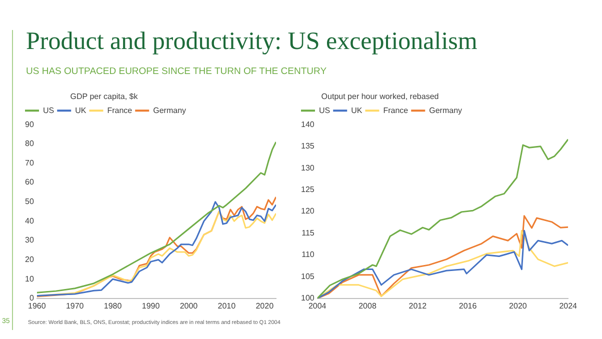  What do you see at coordinates (308, 255) in the screenshot?
I see `y-tick-label: 110` at bounding box center [308, 255].